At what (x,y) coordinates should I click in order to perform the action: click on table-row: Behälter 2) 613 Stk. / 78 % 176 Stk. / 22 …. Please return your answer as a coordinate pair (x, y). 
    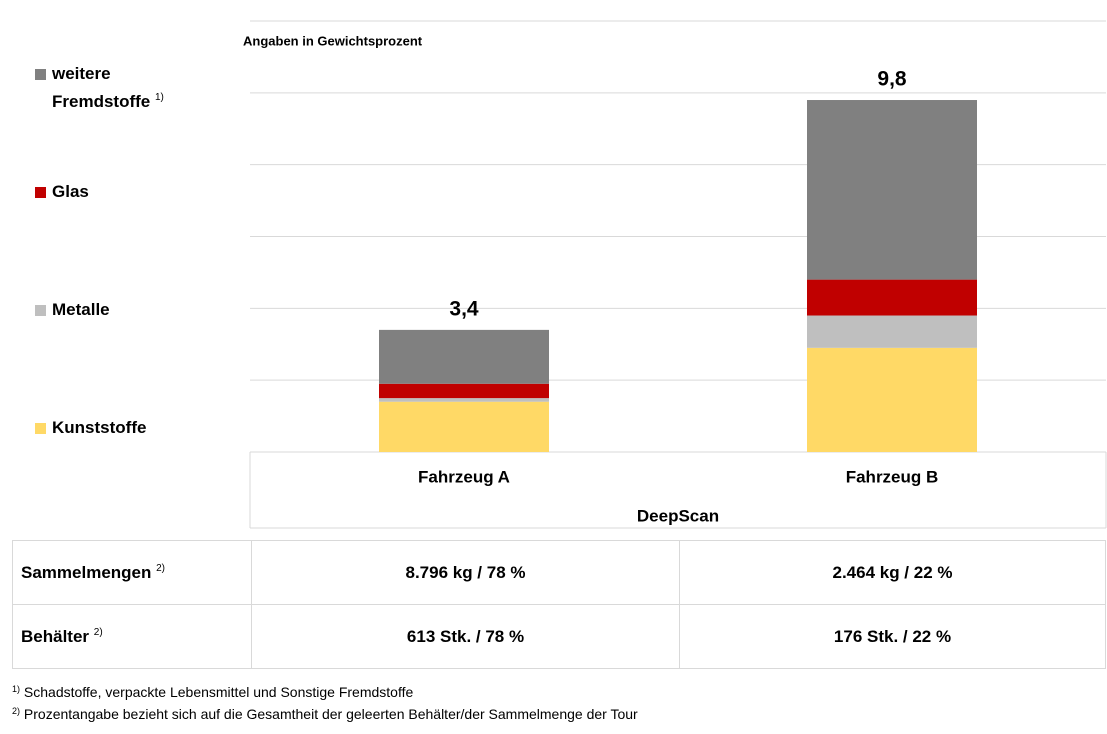
    Looking at the image, I should click on (559, 636).